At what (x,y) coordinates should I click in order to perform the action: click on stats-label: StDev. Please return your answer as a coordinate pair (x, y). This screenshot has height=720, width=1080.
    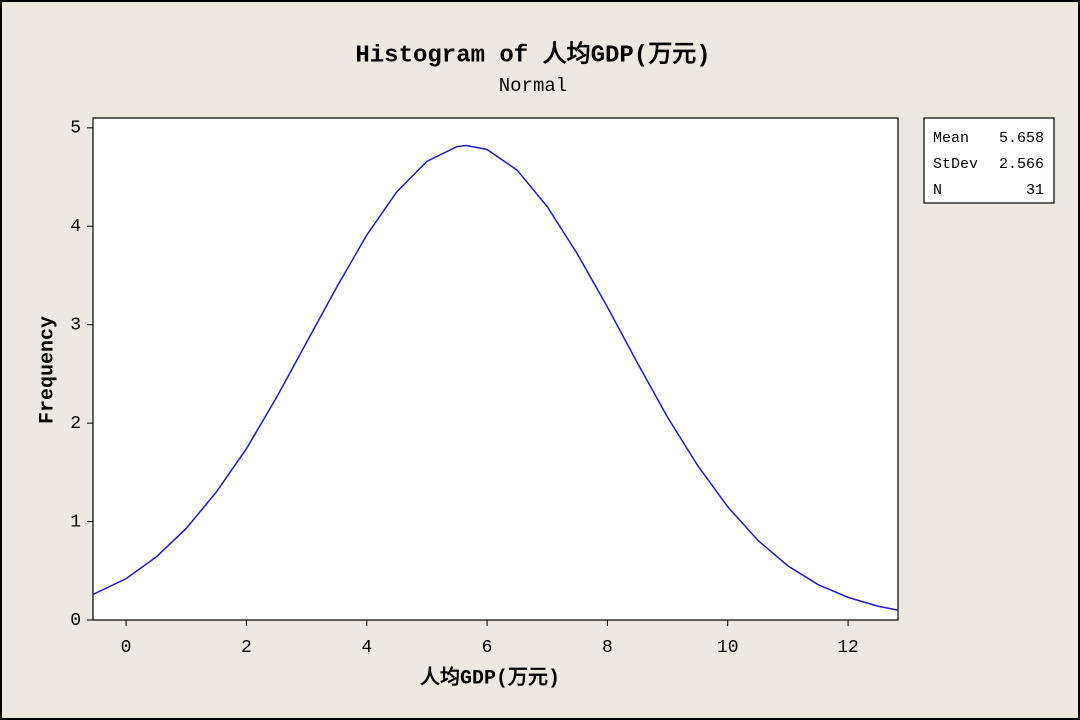
    Looking at the image, I should click on (955, 164).